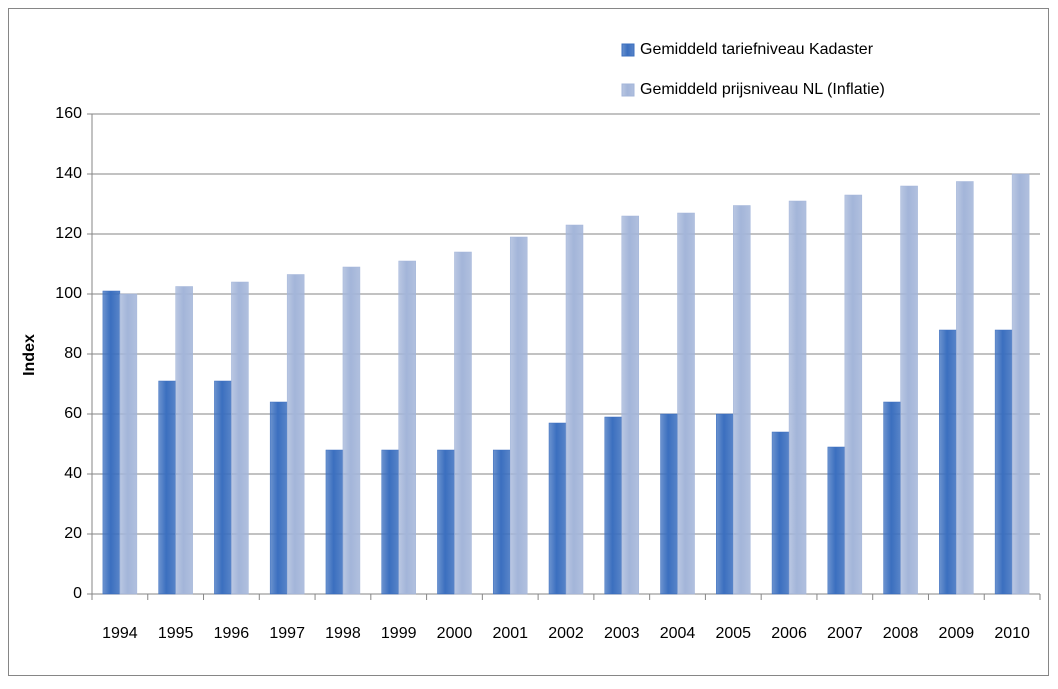 This screenshot has height=689, width=1058. Describe the element at coordinates (622, 633) in the screenshot. I see `x-tick-label: 2003` at that location.